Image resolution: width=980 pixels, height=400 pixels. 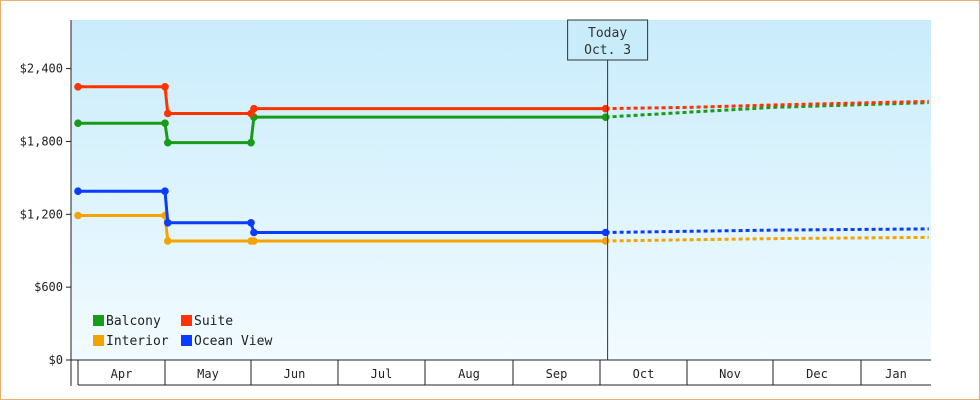 I want to click on month-label: Jan, so click(x=896, y=374).